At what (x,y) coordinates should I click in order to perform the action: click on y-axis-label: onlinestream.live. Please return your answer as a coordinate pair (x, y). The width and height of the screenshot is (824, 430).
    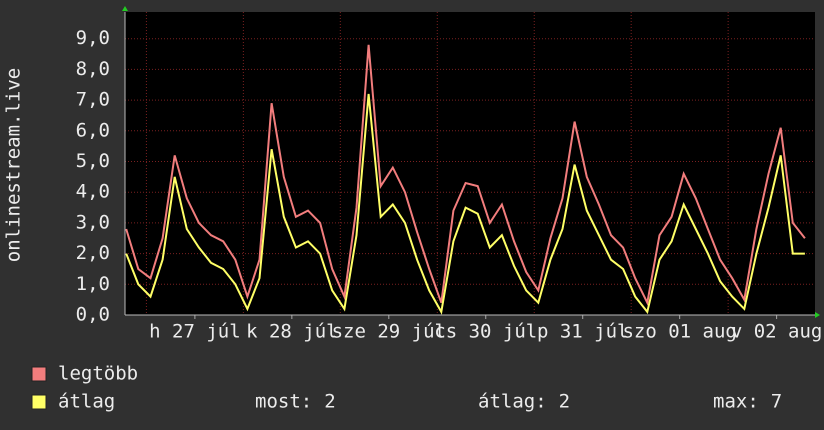
    Looking at the image, I should click on (14, 165).